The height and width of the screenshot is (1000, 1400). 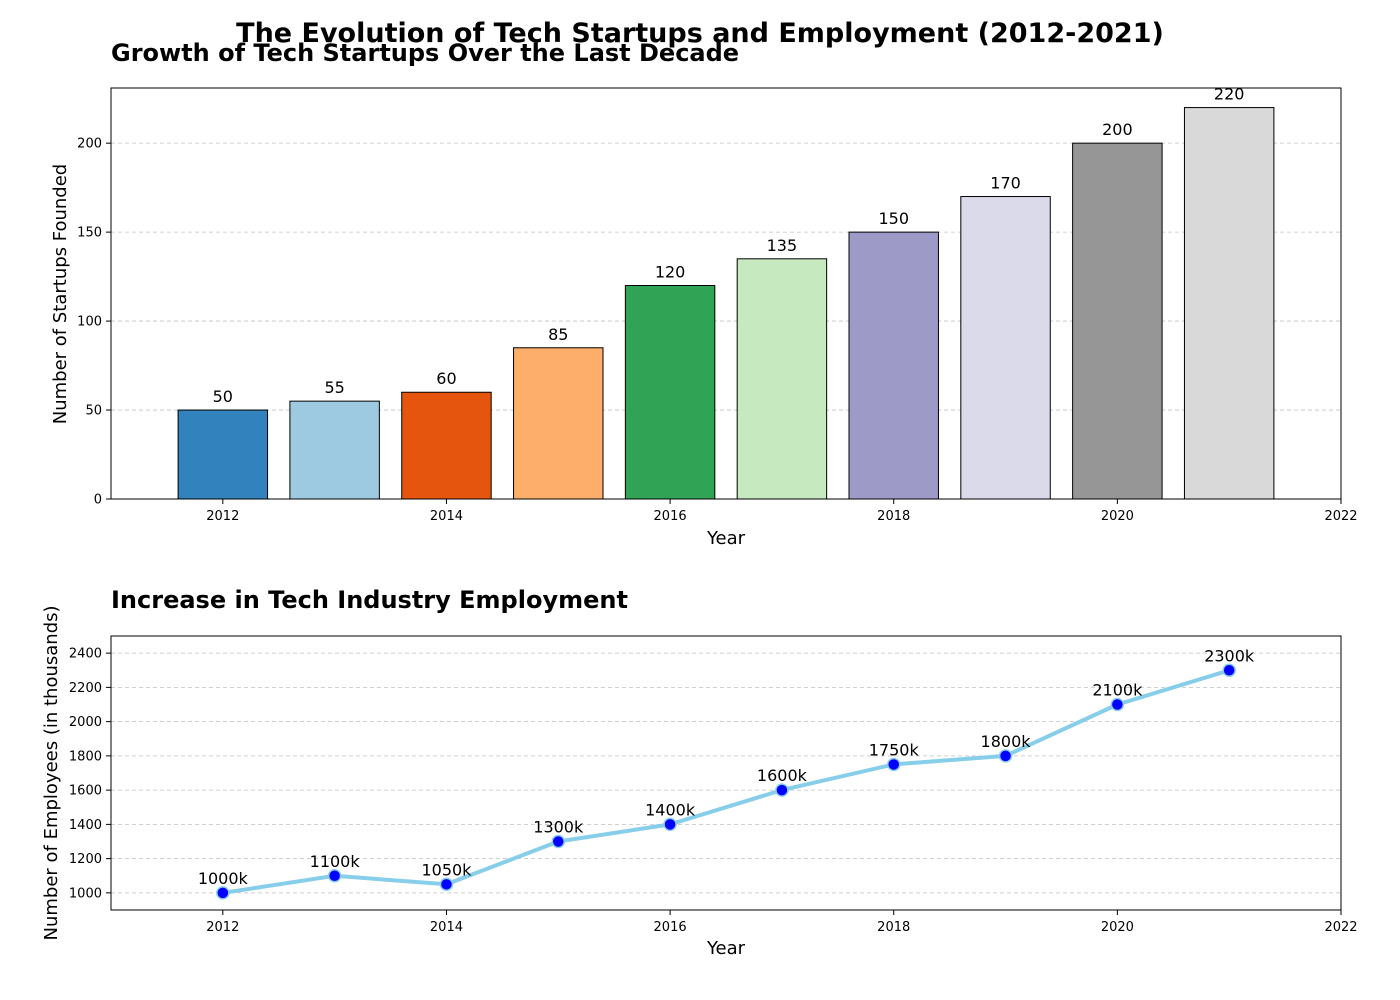 What do you see at coordinates (782, 245) in the screenshot?
I see `bar-value-label: 135` at bounding box center [782, 245].